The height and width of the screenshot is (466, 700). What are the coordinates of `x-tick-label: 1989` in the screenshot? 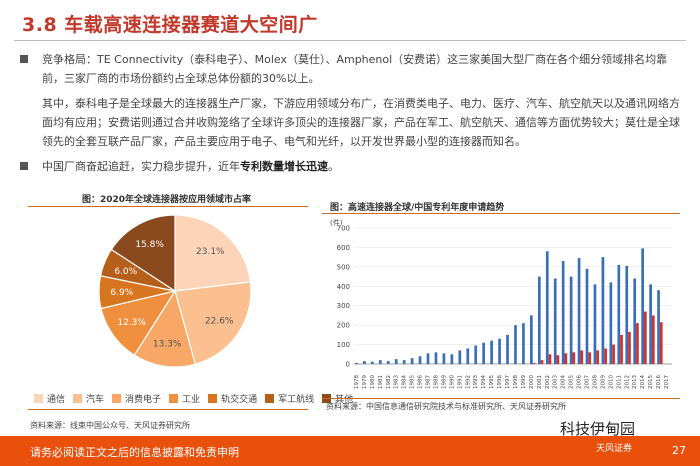 It's located at (444, 382).